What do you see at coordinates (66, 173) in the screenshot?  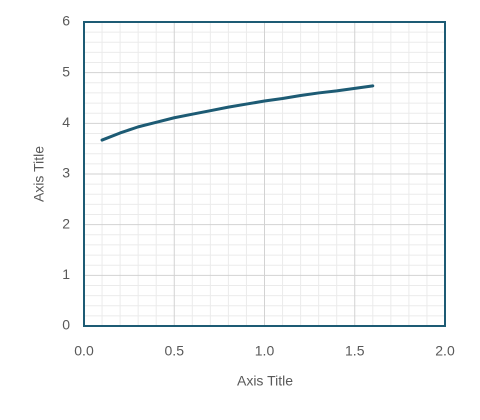 I see `y-tick-label: 3` at bounding box center [66, 173].